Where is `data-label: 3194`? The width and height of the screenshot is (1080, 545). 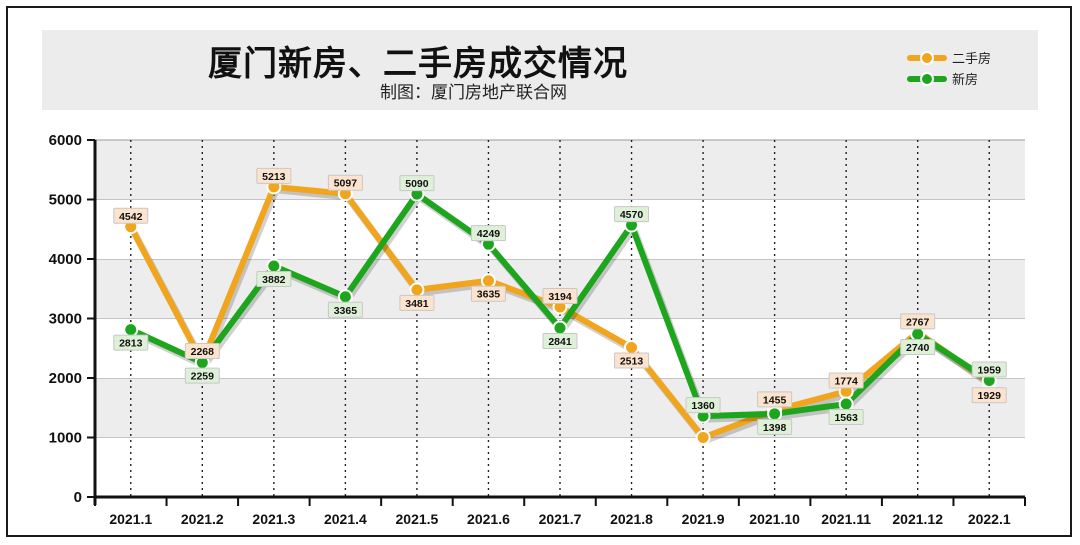 data-label: 3194 is located at coordinates (560, 297).